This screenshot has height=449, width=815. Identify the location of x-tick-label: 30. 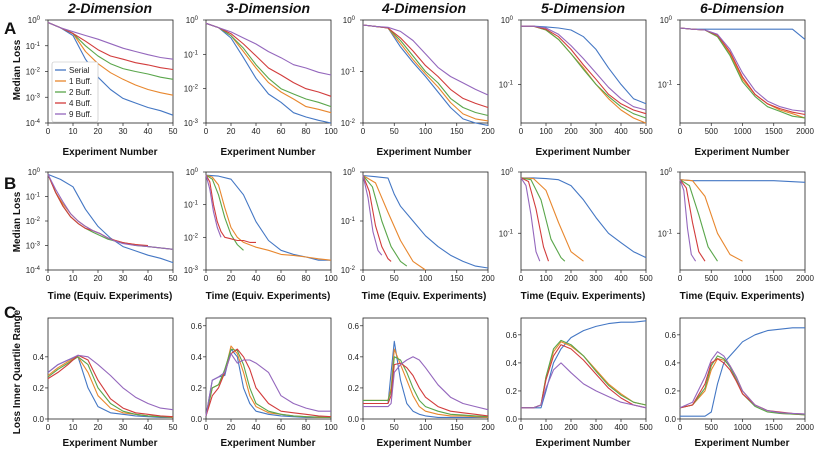
(123, 427).